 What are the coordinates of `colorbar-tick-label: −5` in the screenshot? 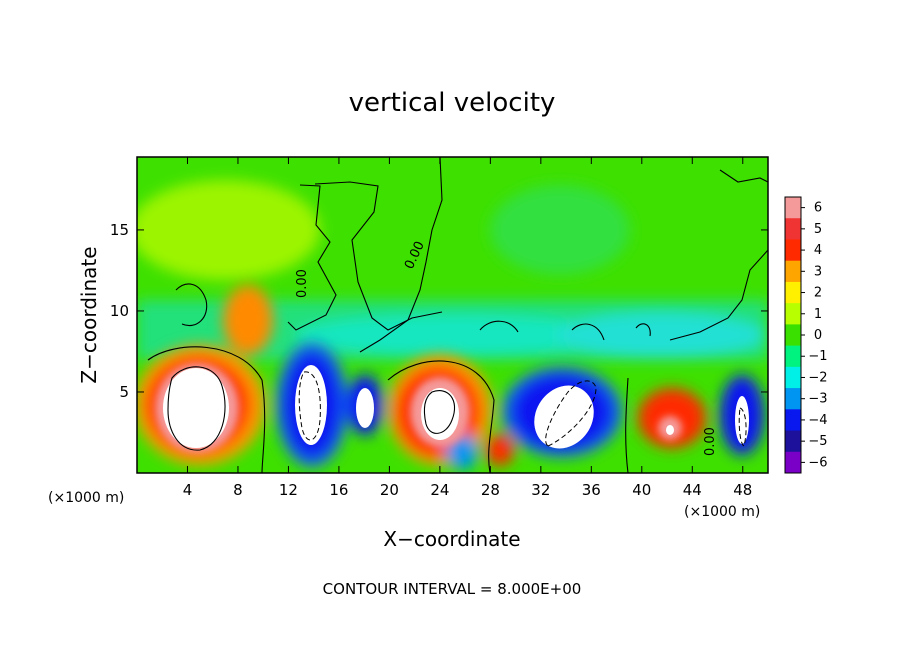 It's located at (817, 441).